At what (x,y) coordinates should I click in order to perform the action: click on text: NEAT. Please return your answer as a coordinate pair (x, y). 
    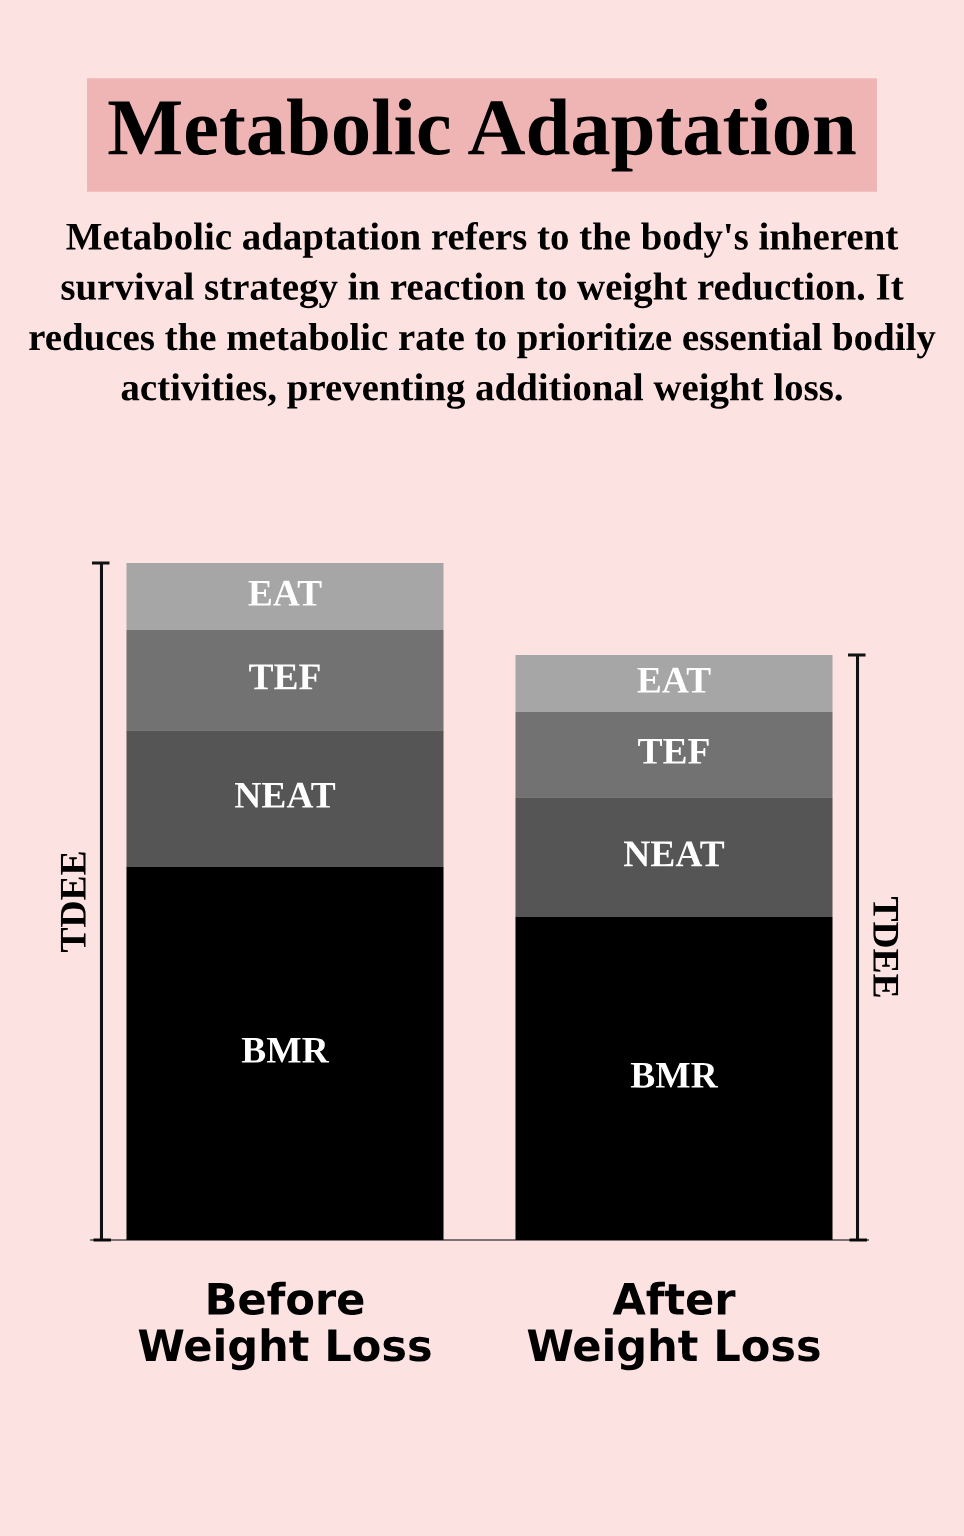
    Looking at the image, I should click on (285, 795).